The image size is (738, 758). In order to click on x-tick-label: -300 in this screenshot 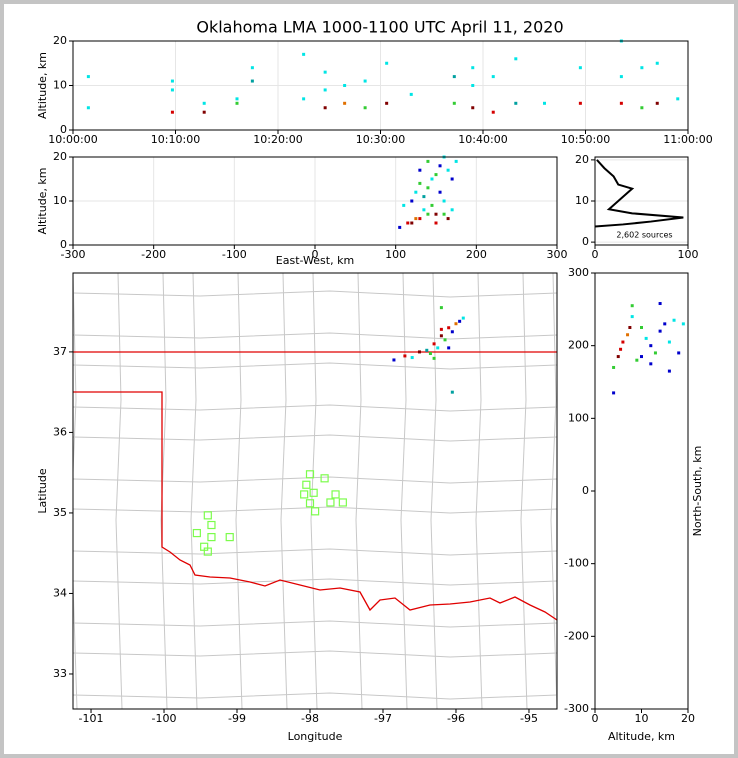, I will do `click(73, 254)`.